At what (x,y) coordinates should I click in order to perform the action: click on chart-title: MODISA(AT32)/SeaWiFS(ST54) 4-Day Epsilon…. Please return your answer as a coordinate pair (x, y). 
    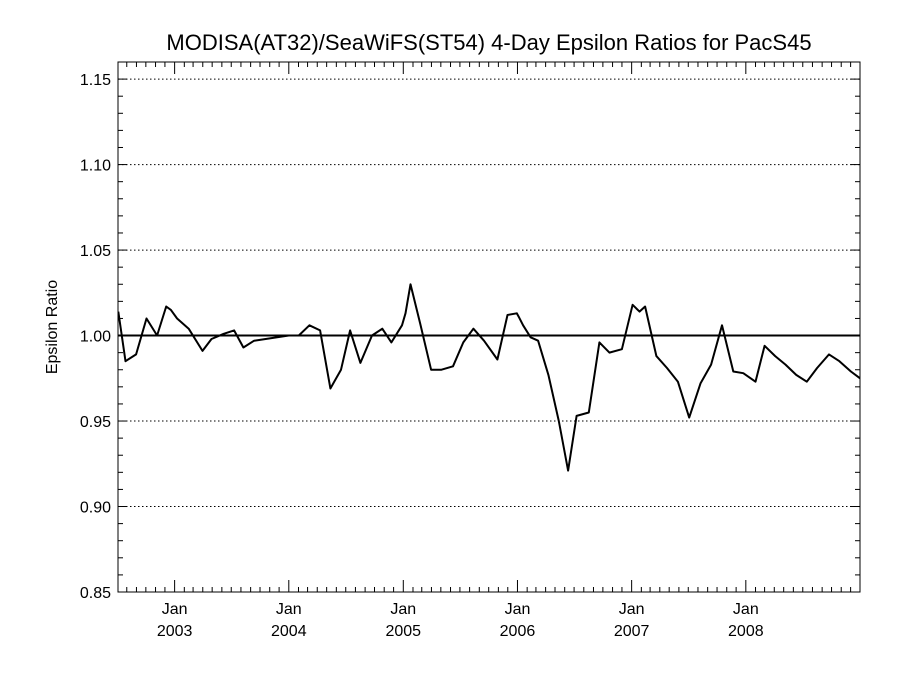
    Looking at the image, I should click on (489, 42).